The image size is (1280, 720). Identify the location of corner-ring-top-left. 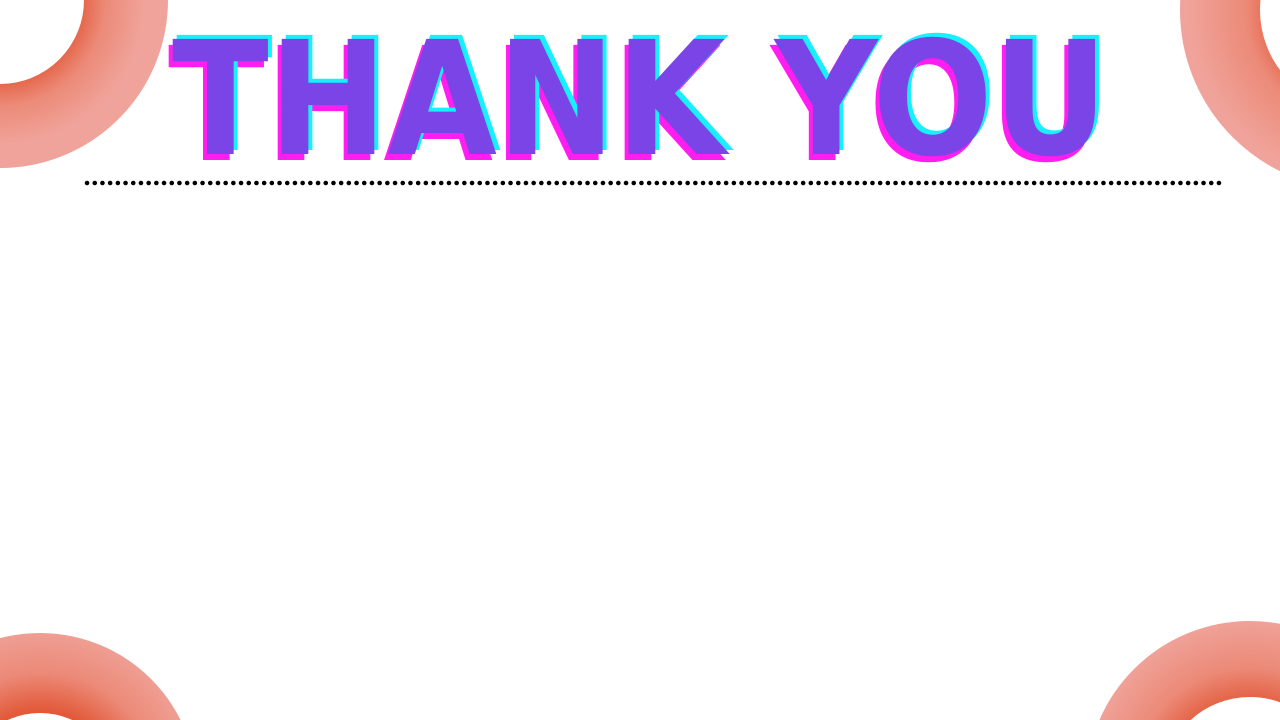
(84, 84).